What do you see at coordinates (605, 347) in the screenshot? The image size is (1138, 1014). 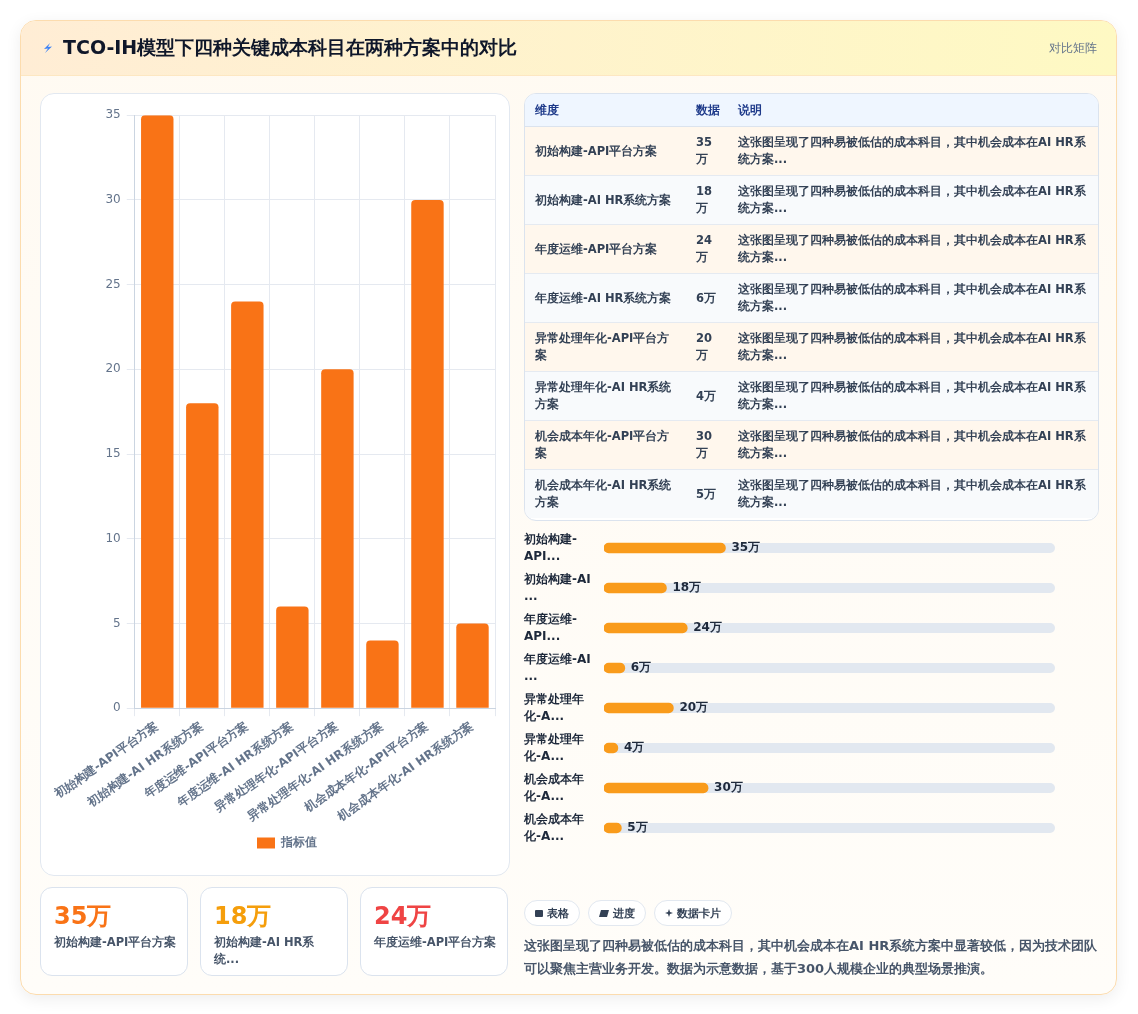 I see `category-label: 异常处理年化-API平台方案` at bounding box center [605, 347].